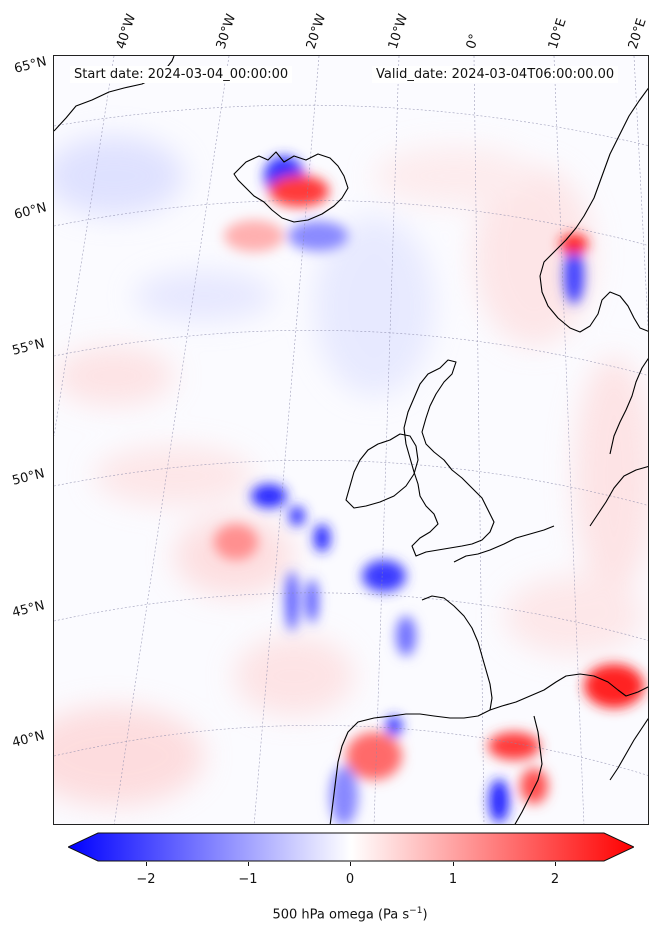 The image size is (659, 936). What do you see at coordinates (473, 41) in the screenshot?
I see `lon-label-0: 0°` at bounding box center [473, 41].